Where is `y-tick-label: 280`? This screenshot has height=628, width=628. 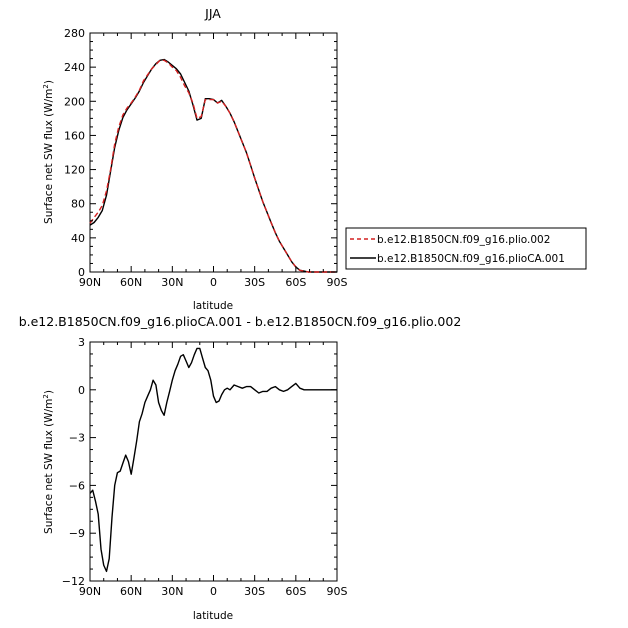
y-tick-label: 280 is located at coordinates (74, 33).